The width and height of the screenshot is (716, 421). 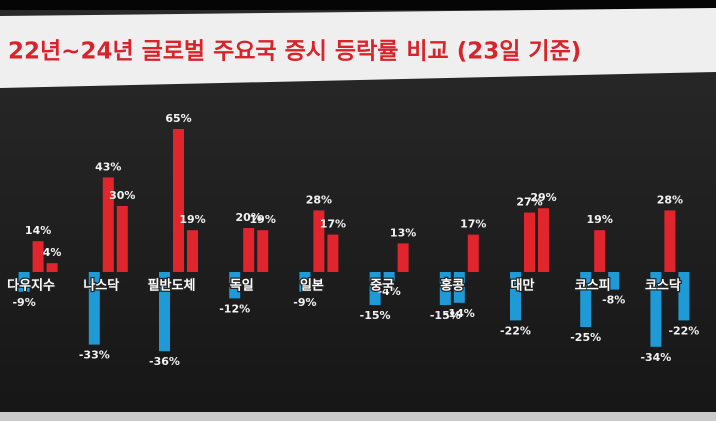 I want to click on value-label: 29%, so click(x=543, y=197).